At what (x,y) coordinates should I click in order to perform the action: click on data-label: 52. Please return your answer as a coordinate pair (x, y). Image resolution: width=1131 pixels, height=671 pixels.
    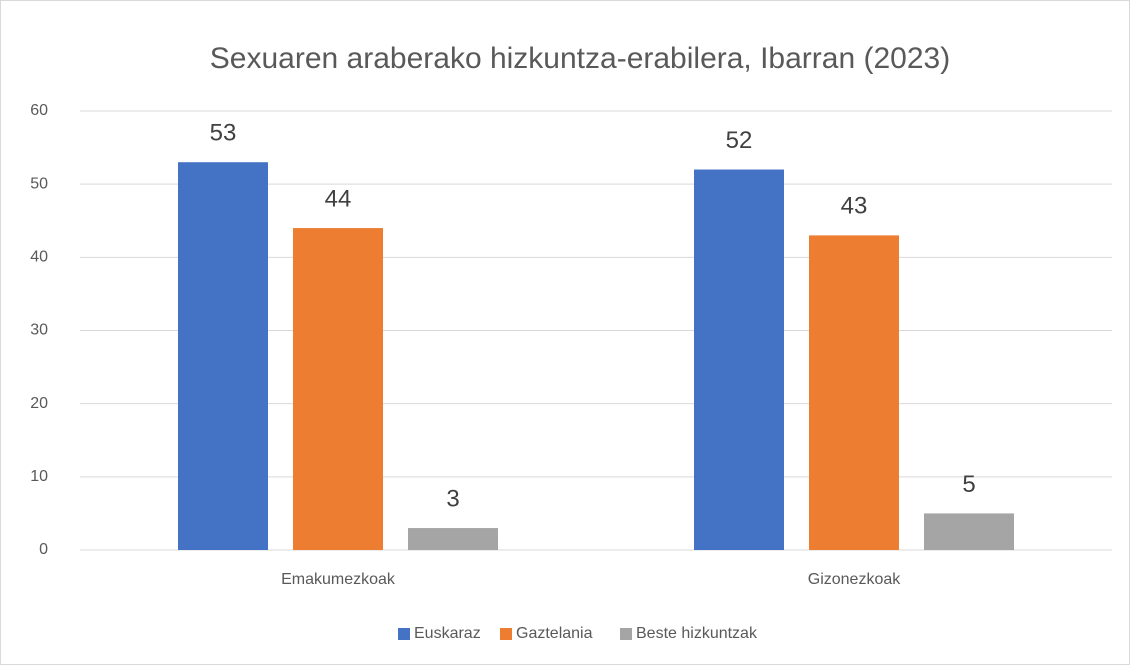
    Looking at the image, I should click on (739, 140).